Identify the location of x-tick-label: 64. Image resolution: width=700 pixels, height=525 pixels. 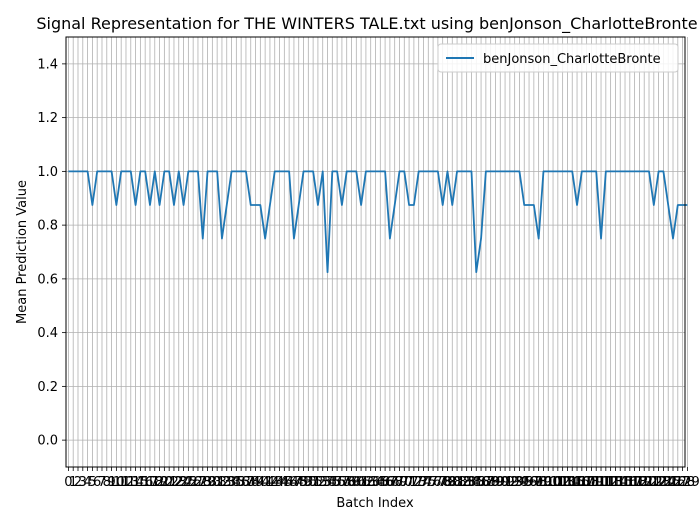
(375, 482).